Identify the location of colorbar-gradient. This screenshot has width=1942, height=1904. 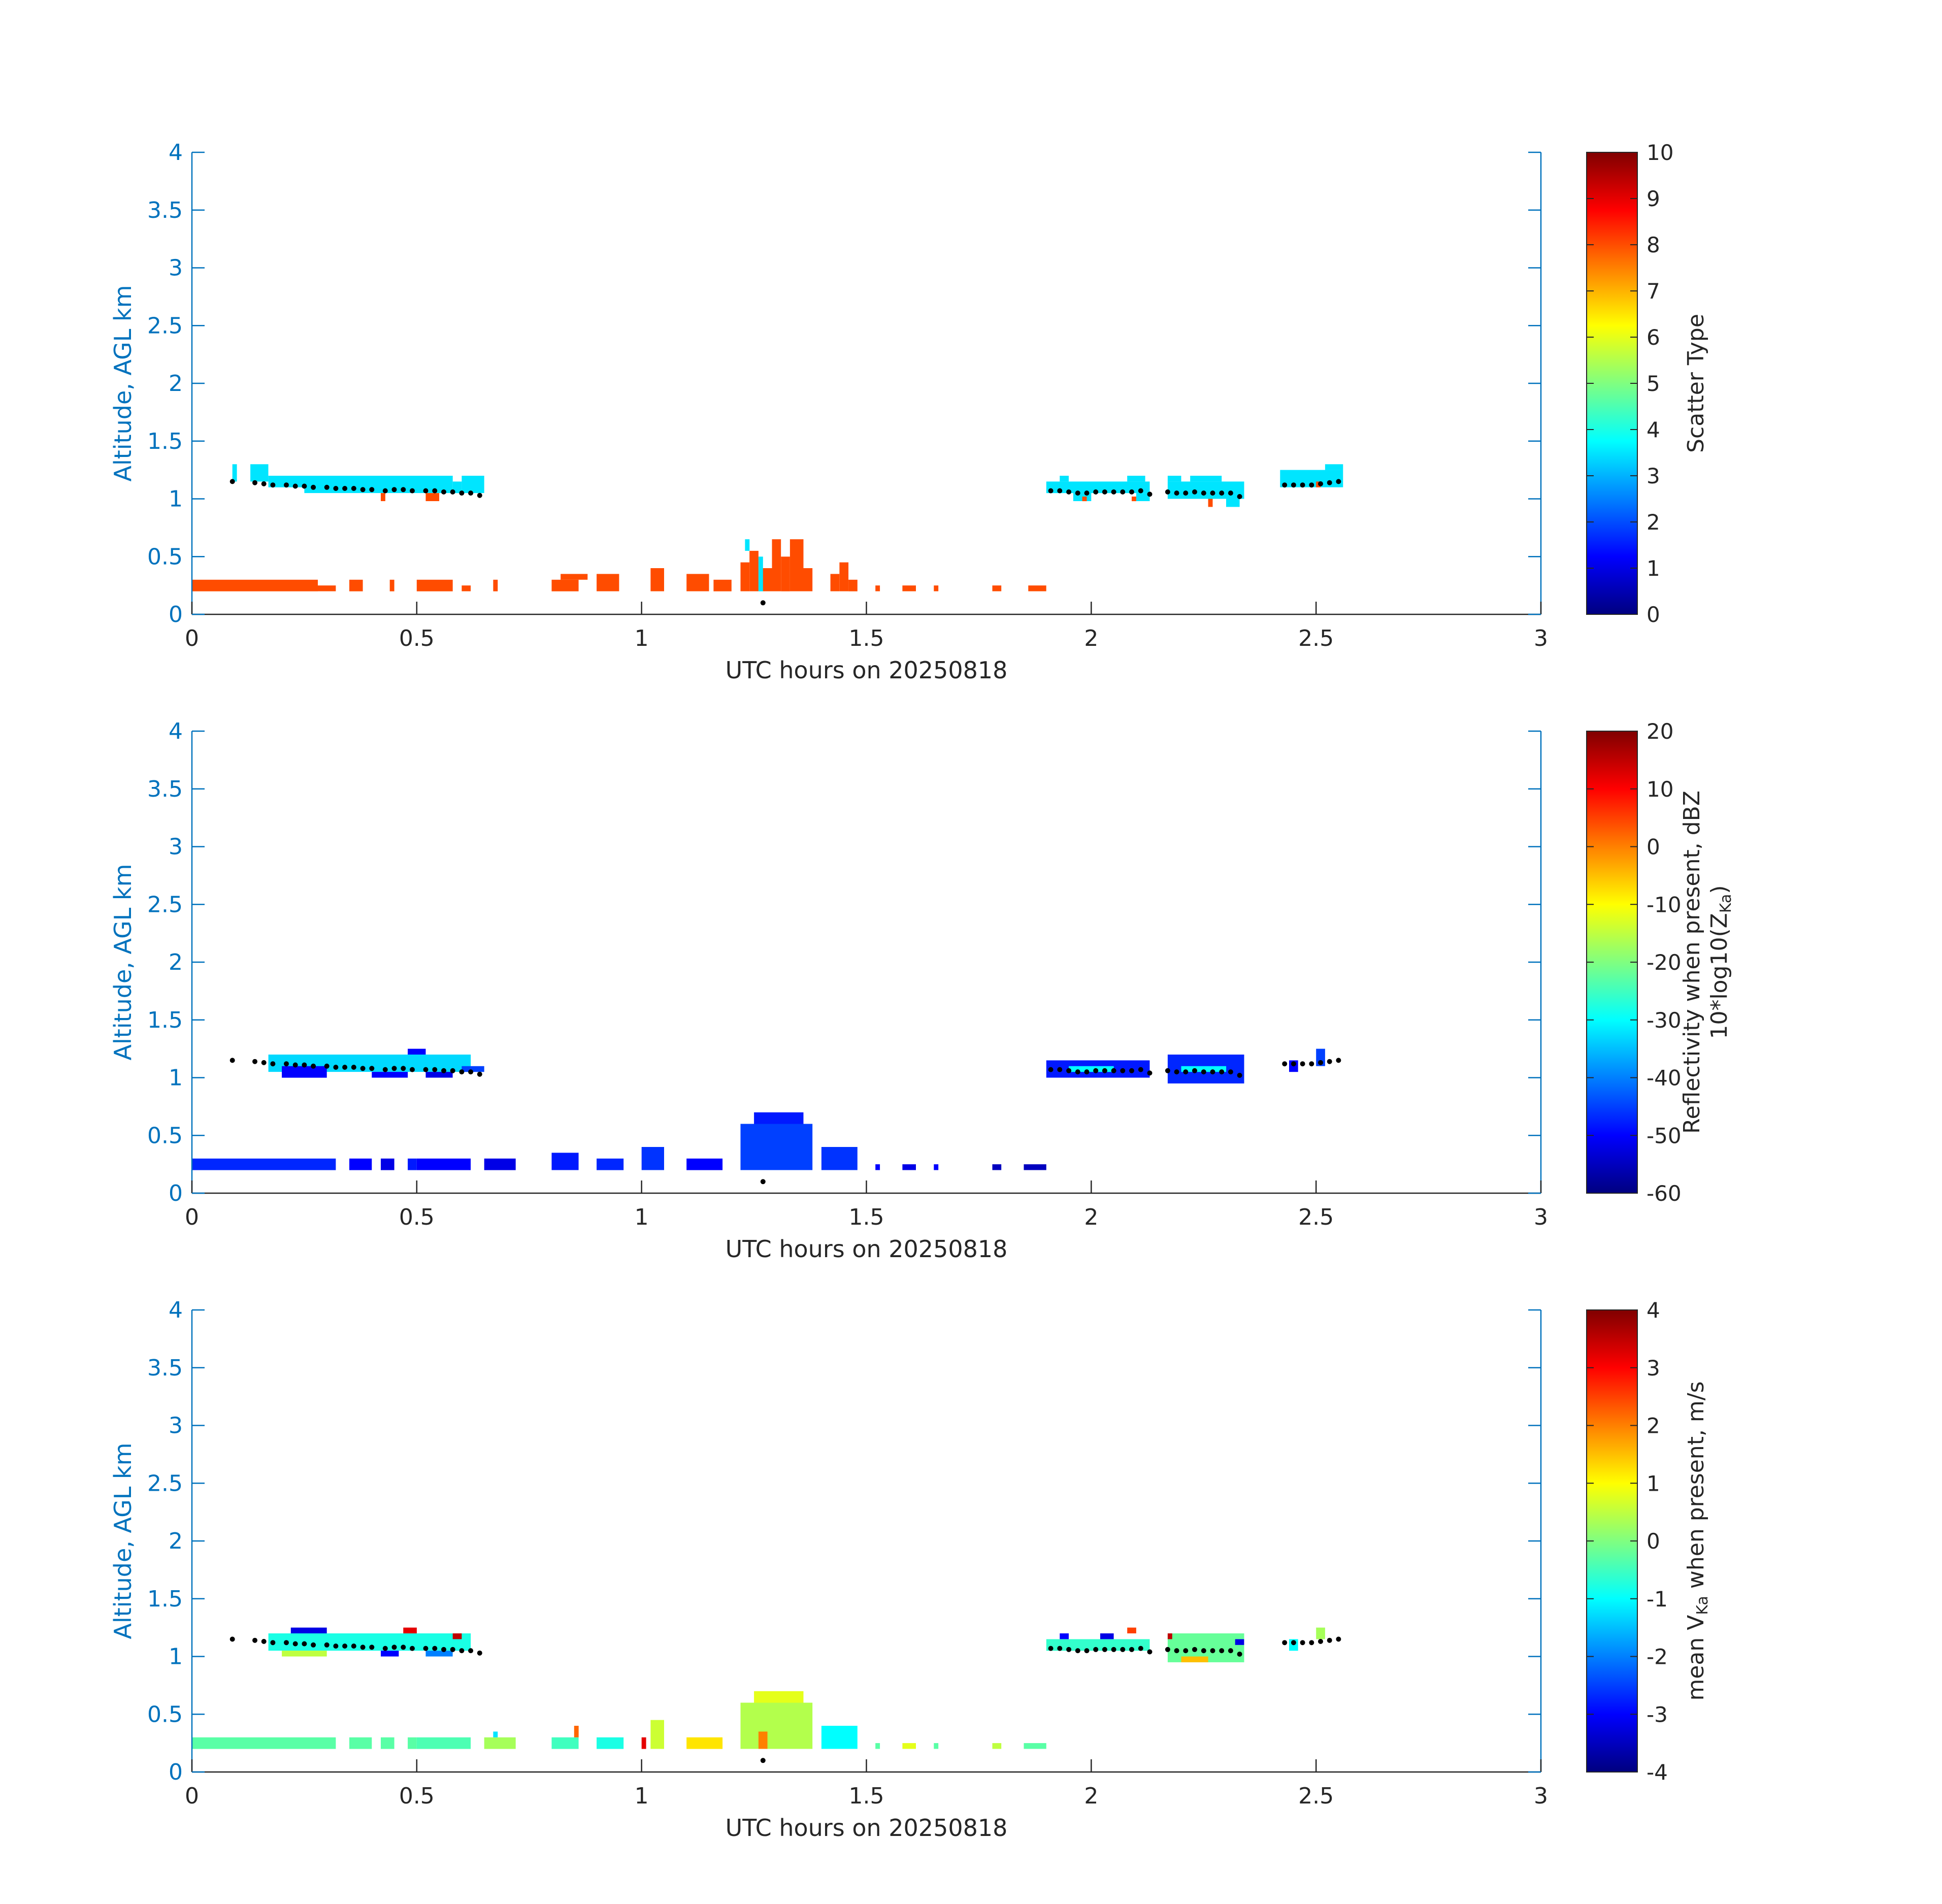
(1612, 963).